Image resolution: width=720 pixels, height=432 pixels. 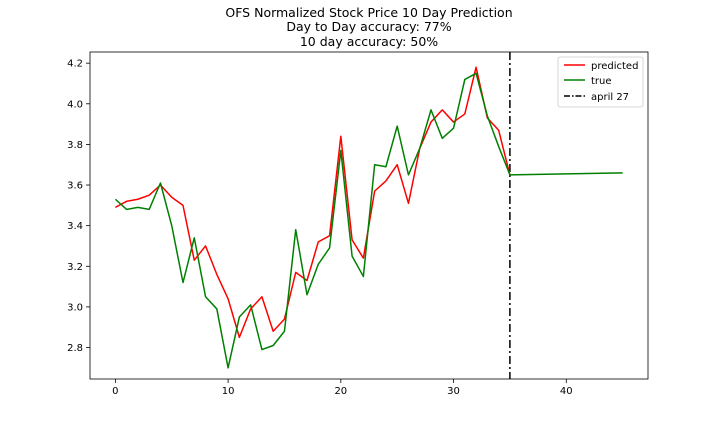 I want to click on legend-label-april-27: april 27, so click(x=610, y=97).